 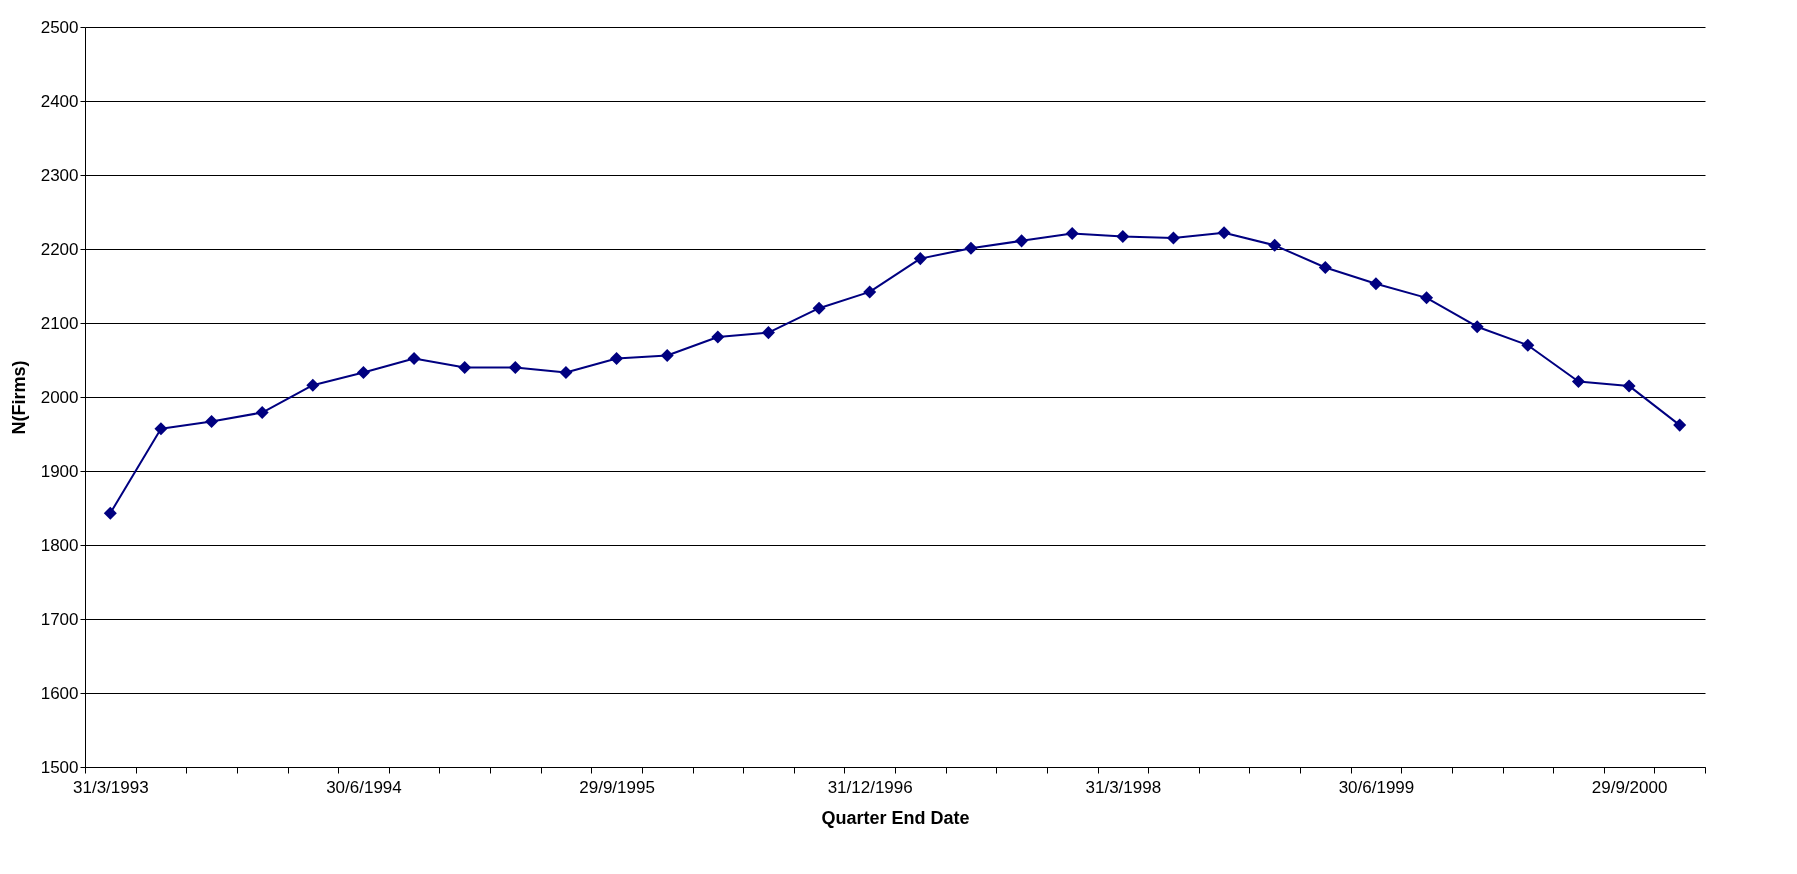 I want to click on x-axis-title: Quarter End Date, so click(x=895, y=817).